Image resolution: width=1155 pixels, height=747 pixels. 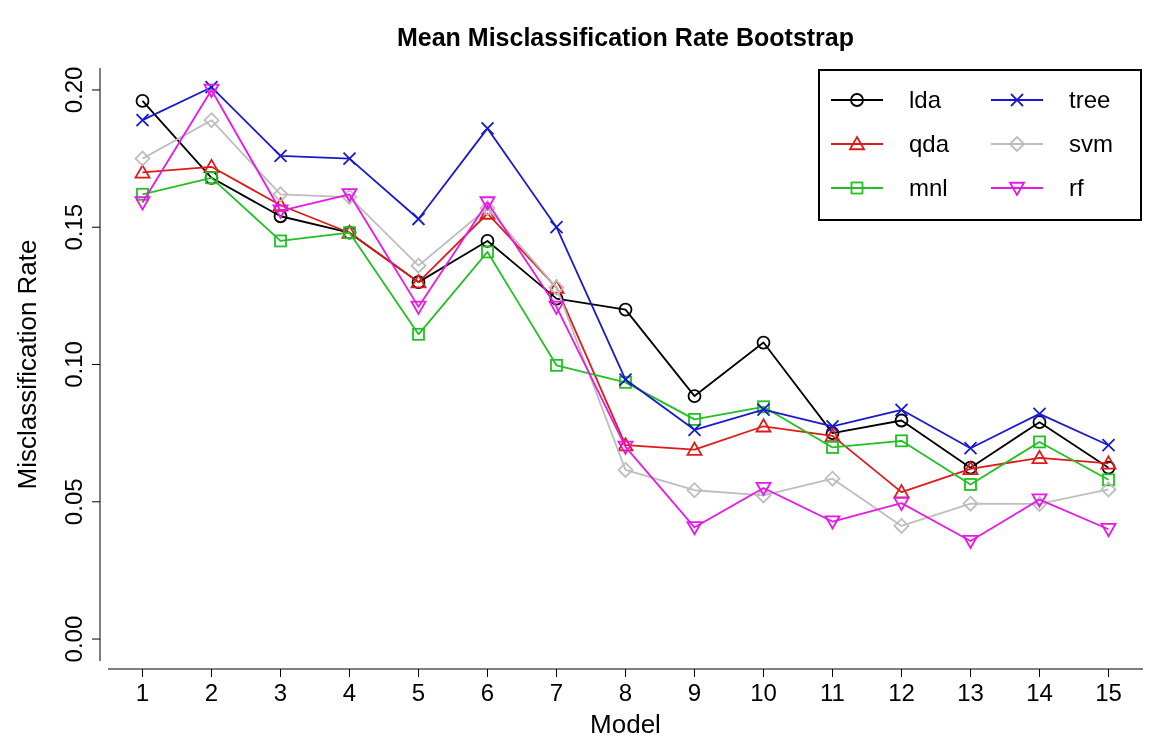 I want to click on x-tick-label: 3, so click(x=280, y=692).